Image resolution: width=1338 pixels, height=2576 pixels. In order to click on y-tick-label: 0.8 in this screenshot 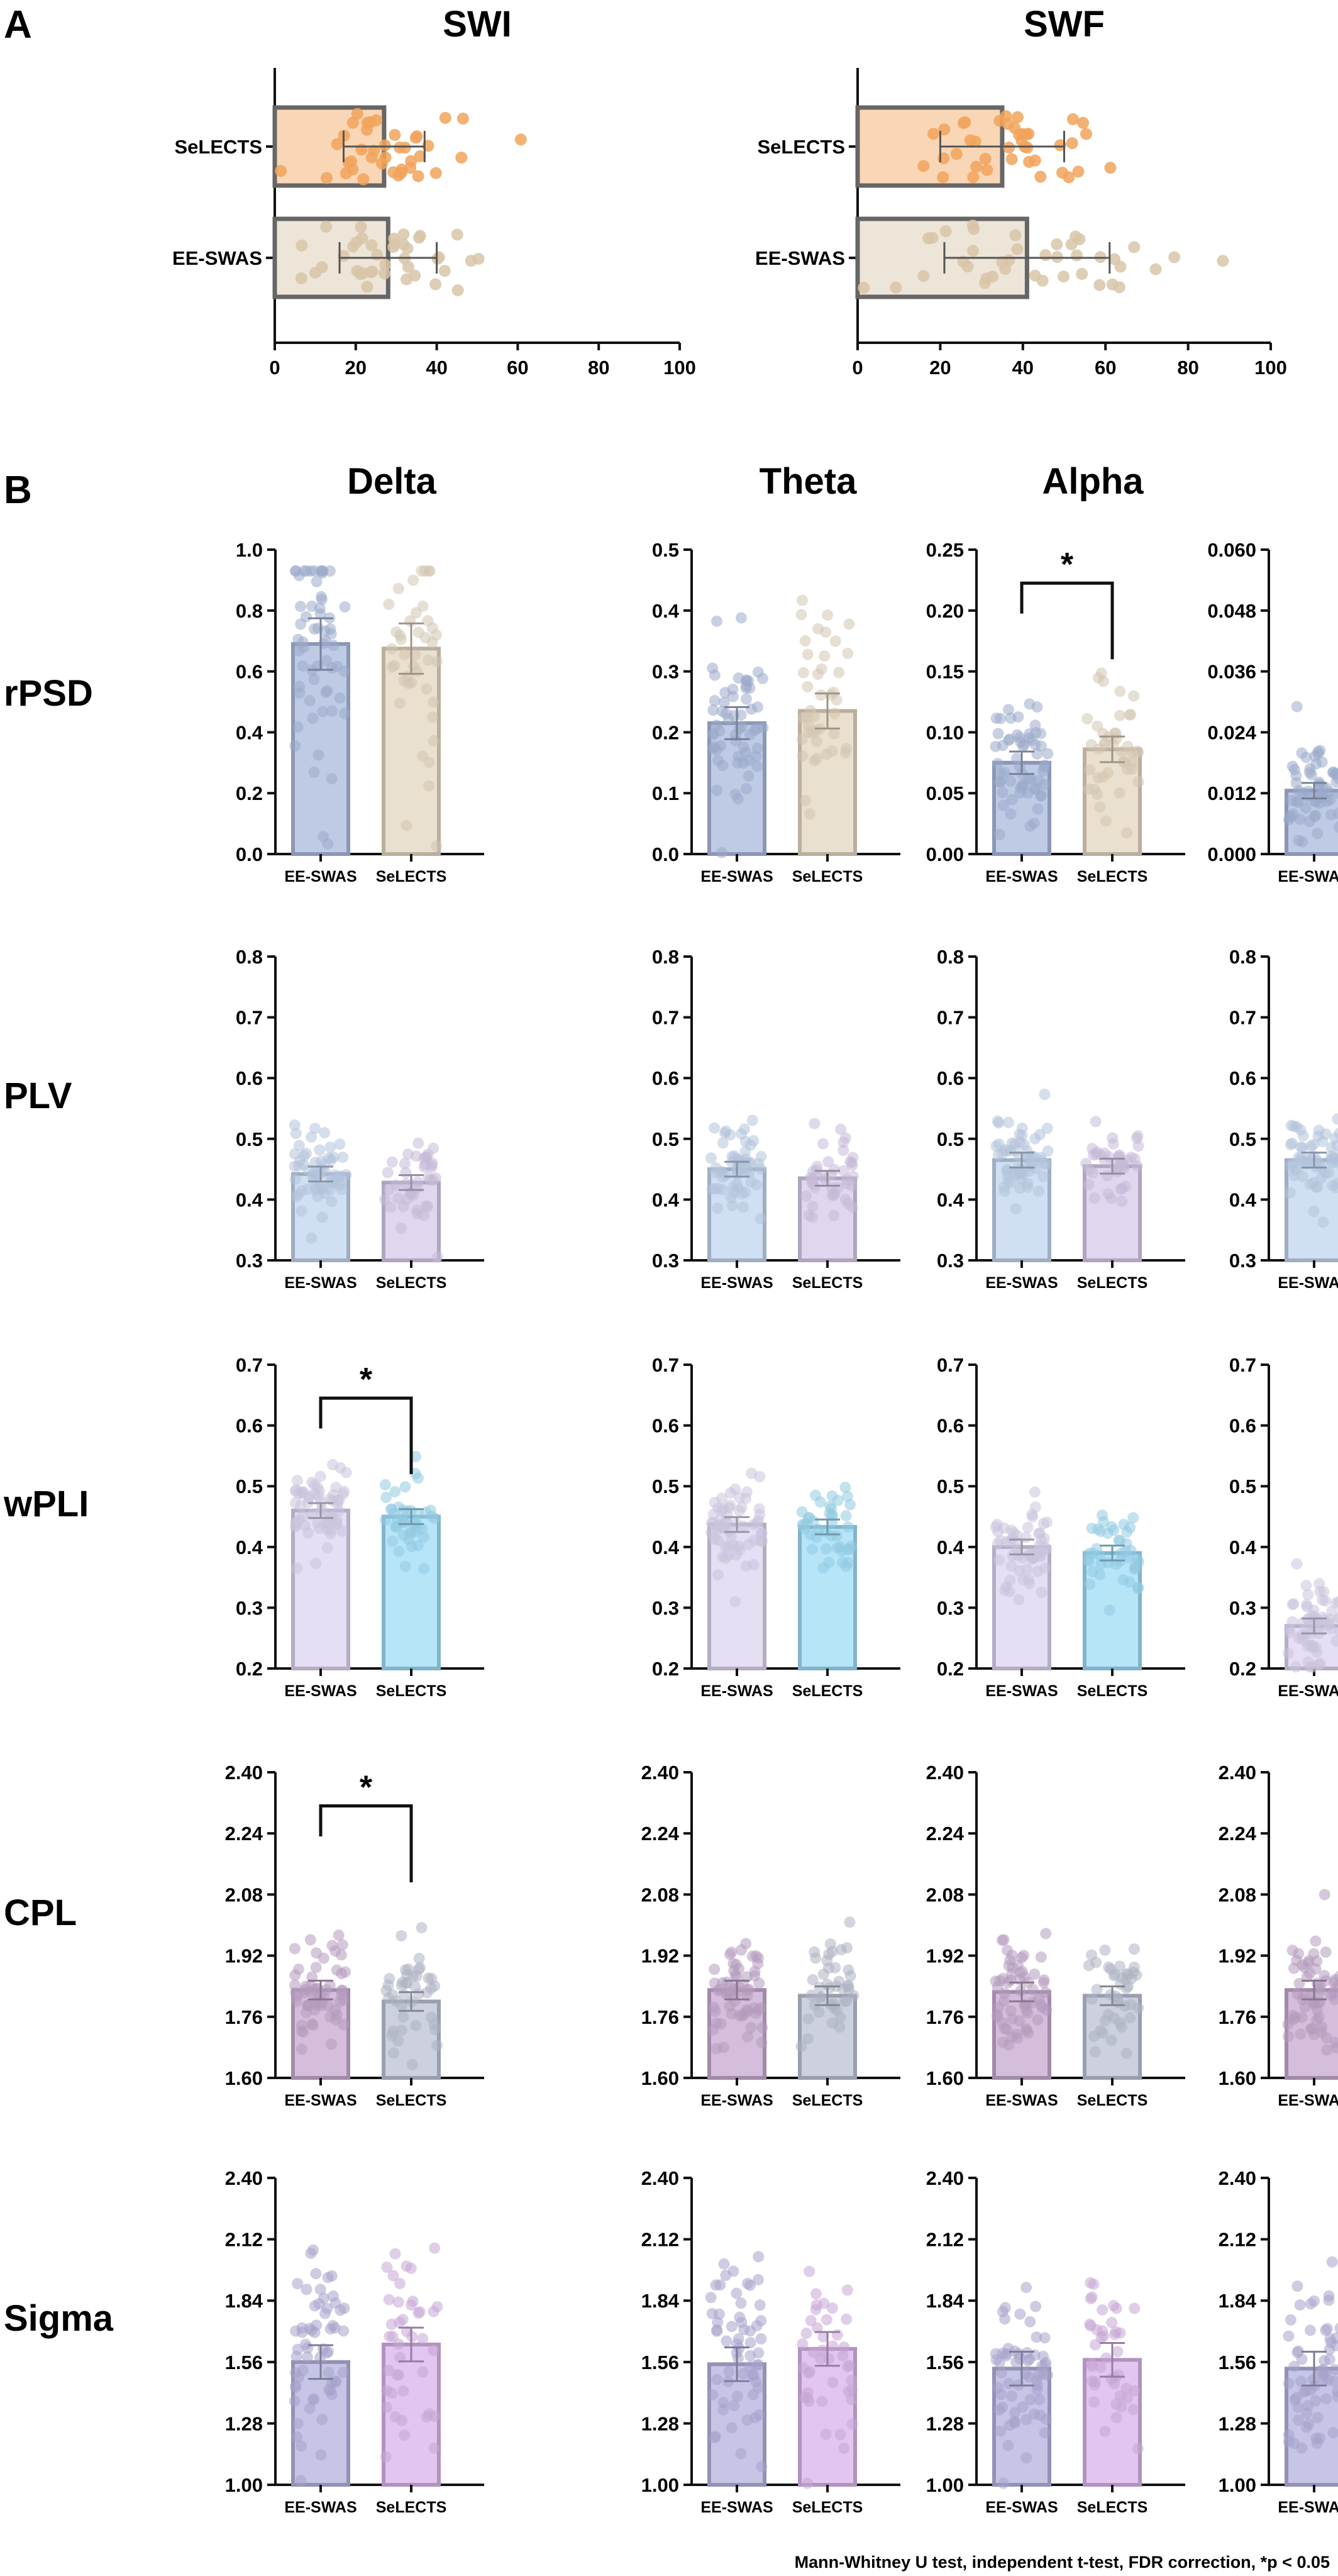, I will do `click(250, 611)`.